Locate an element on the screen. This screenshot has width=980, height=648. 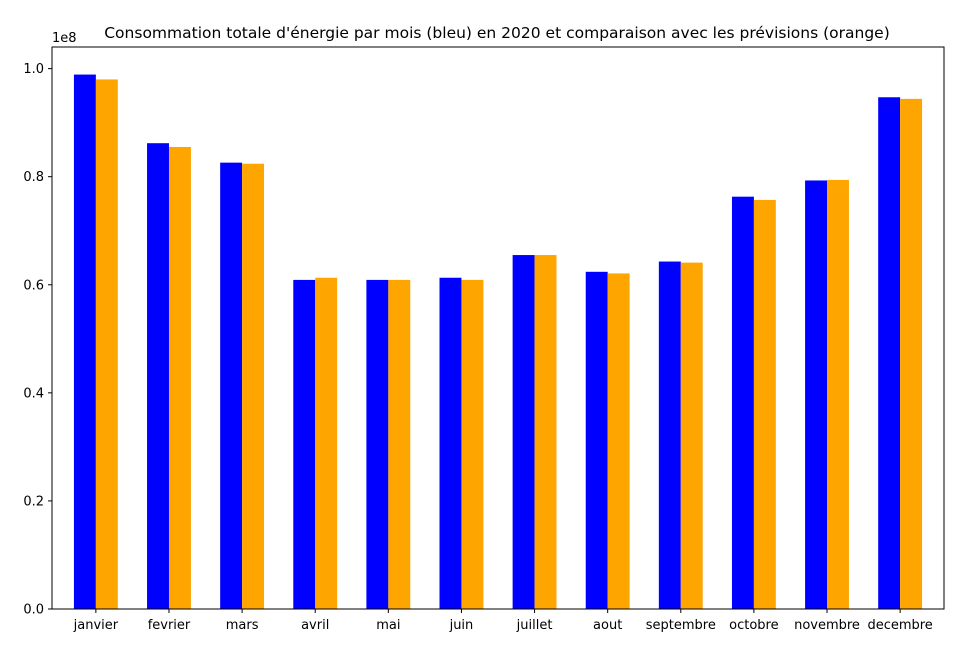
x-tick-label-mars: mars is located at coordinates (242, 625).